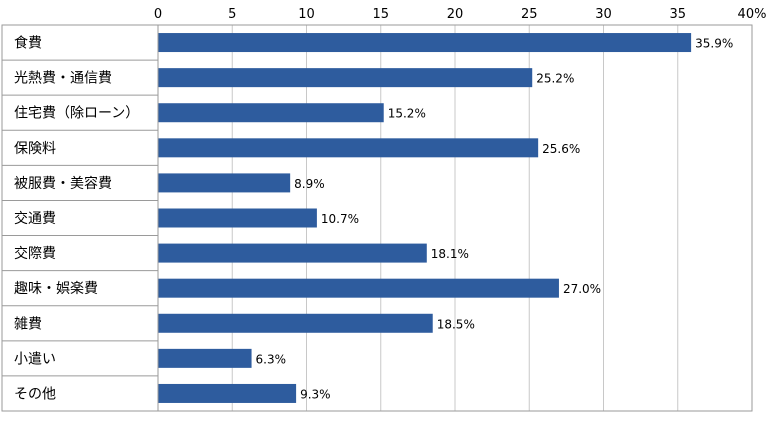 This screenshot has width=780, height=427. Describe the element at coordinates (56, 289) in the screenshot. I see `category-label: 趣味・娯楽費` at that location.